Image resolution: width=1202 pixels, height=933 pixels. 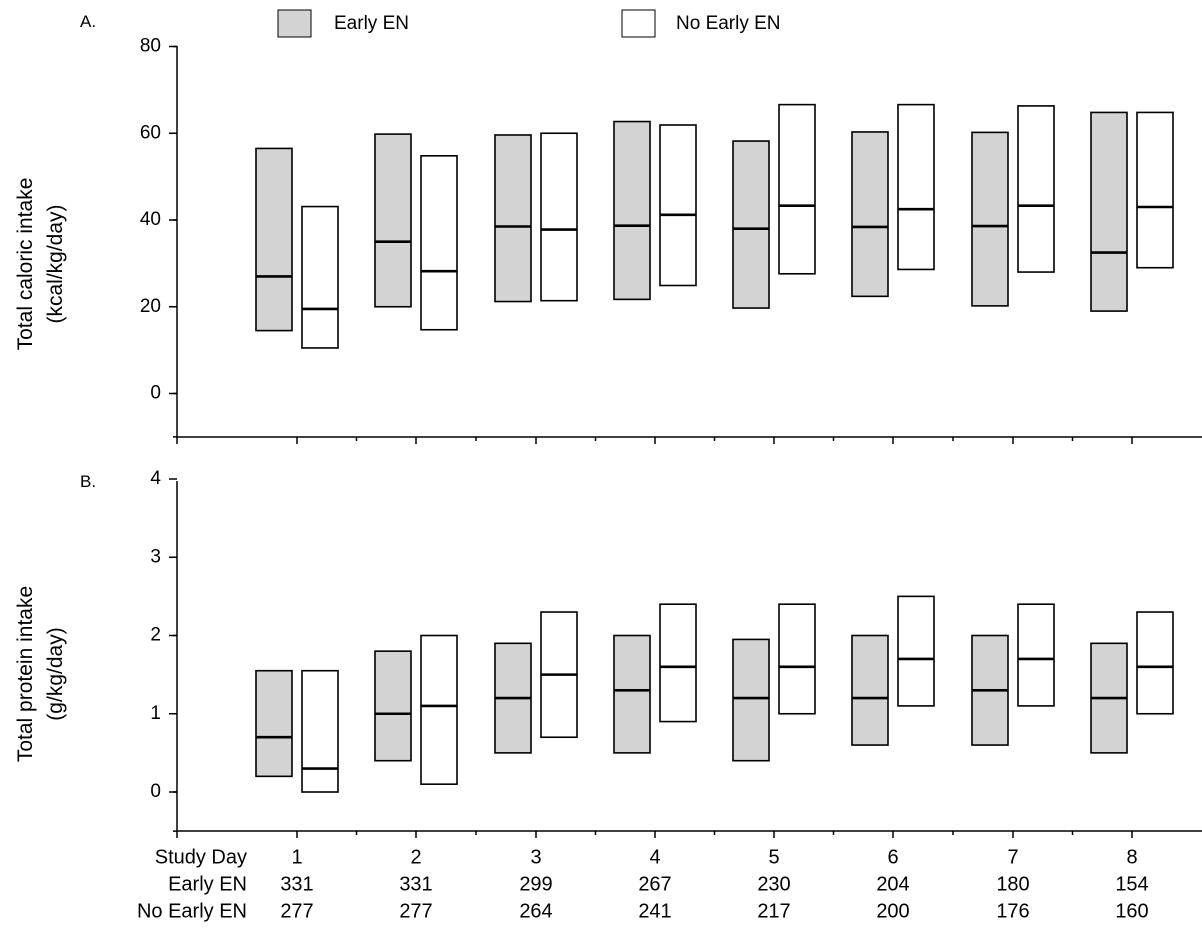 I want to click on footer-early-en-n-value: 230, so click(x=773, y=884).